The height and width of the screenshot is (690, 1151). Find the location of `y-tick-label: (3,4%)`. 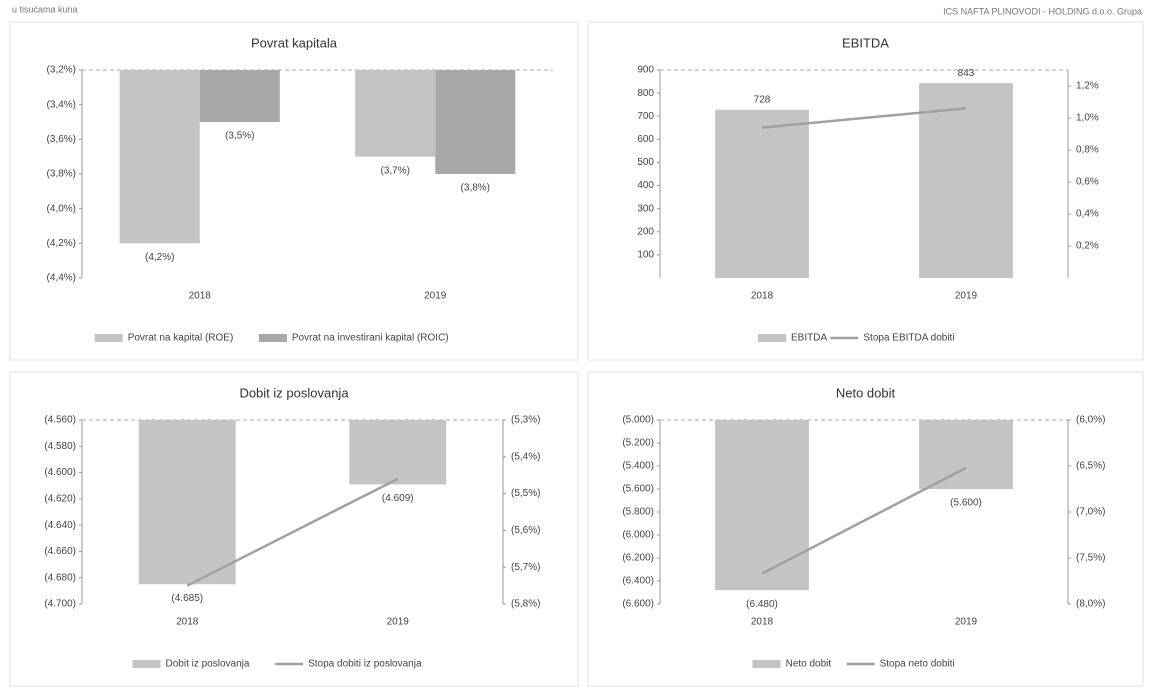

y-tick-label: (3,4%) is located at coordinates (61, 104).